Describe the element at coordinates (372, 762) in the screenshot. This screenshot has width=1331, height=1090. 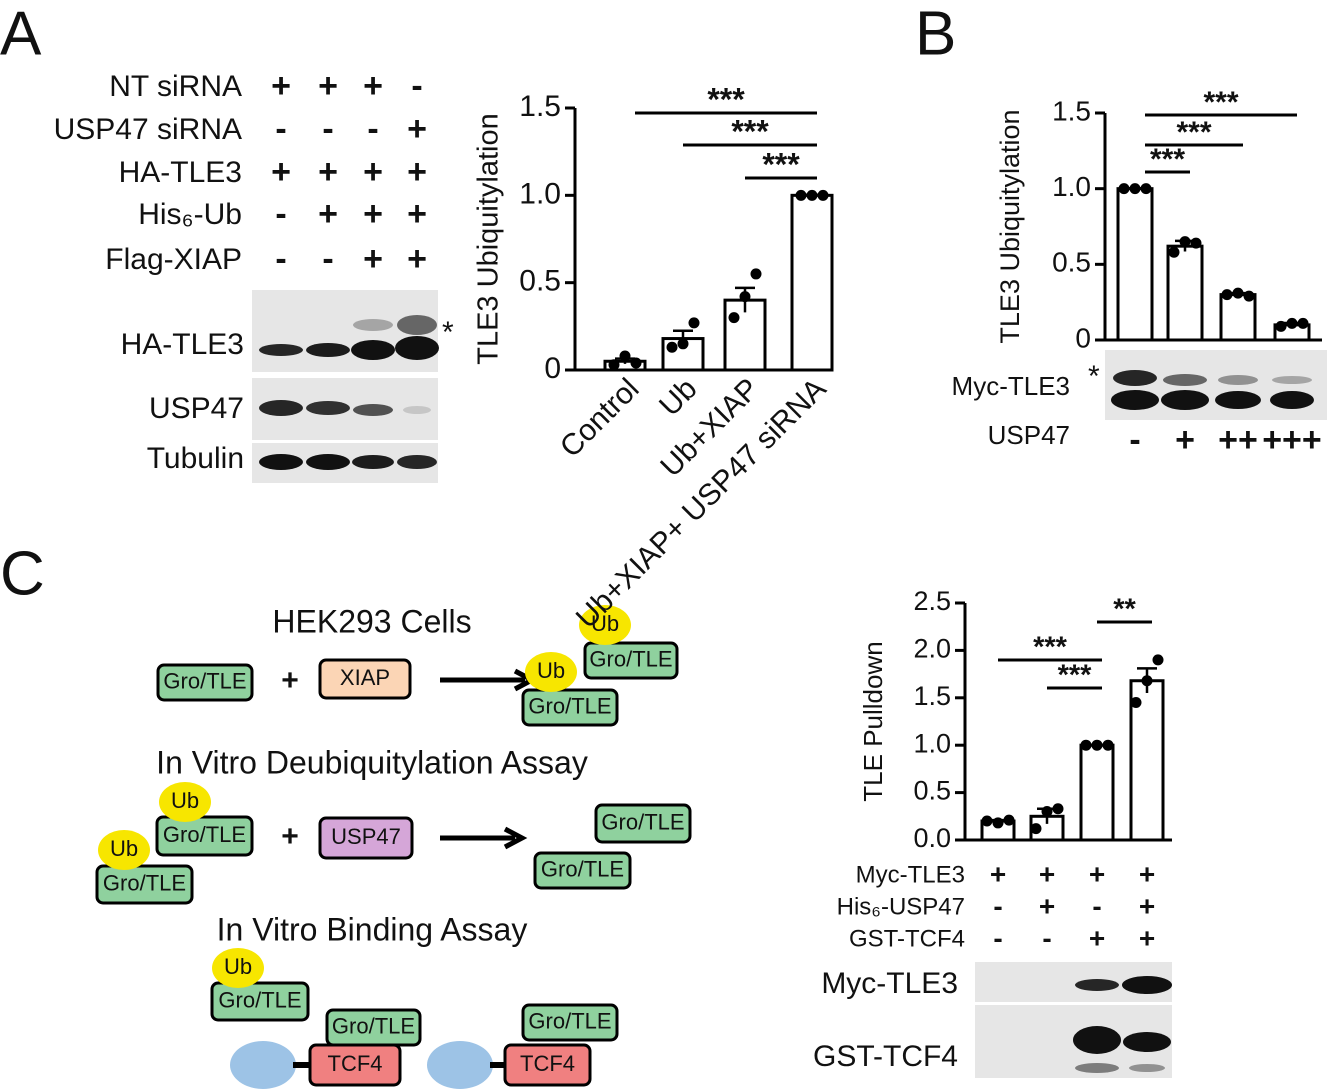
I see `section-title: In Vitro Deubiquitylation Assay` at that location.